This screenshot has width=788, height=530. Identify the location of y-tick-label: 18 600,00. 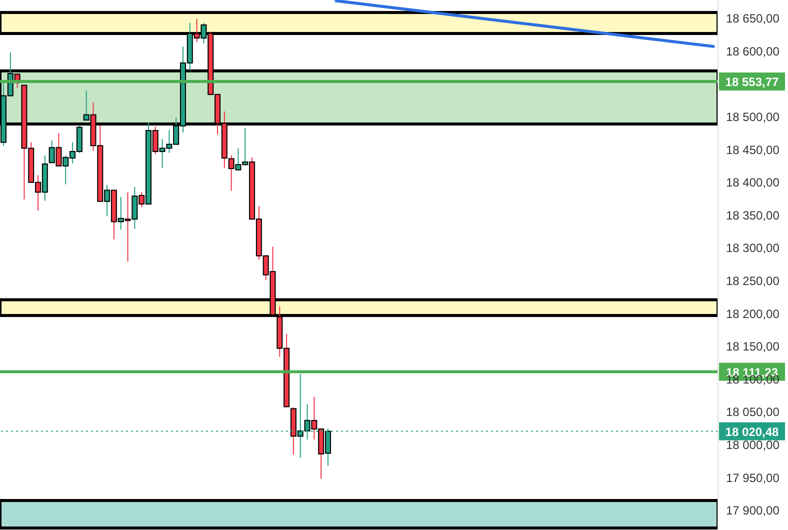
(753, 51).